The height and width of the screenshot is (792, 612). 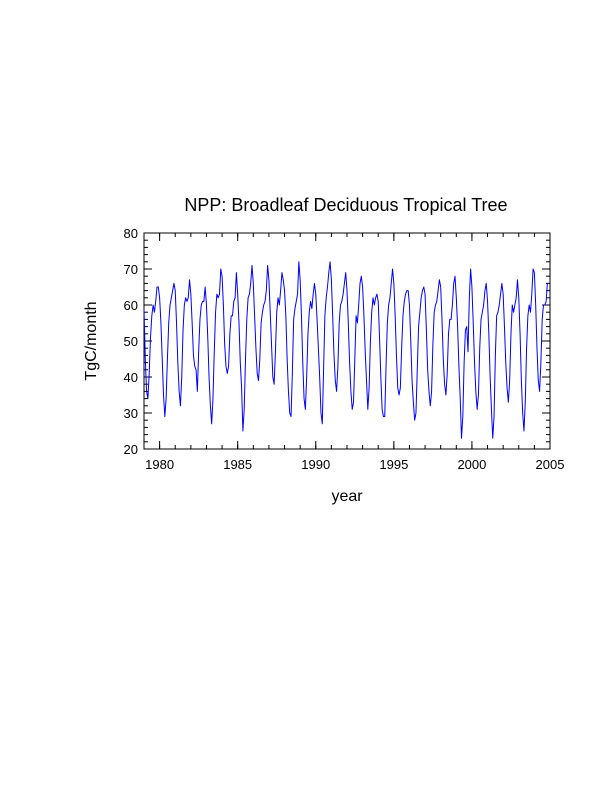 I want to click on y-tick-label: 60, so click(x=131, y=305).